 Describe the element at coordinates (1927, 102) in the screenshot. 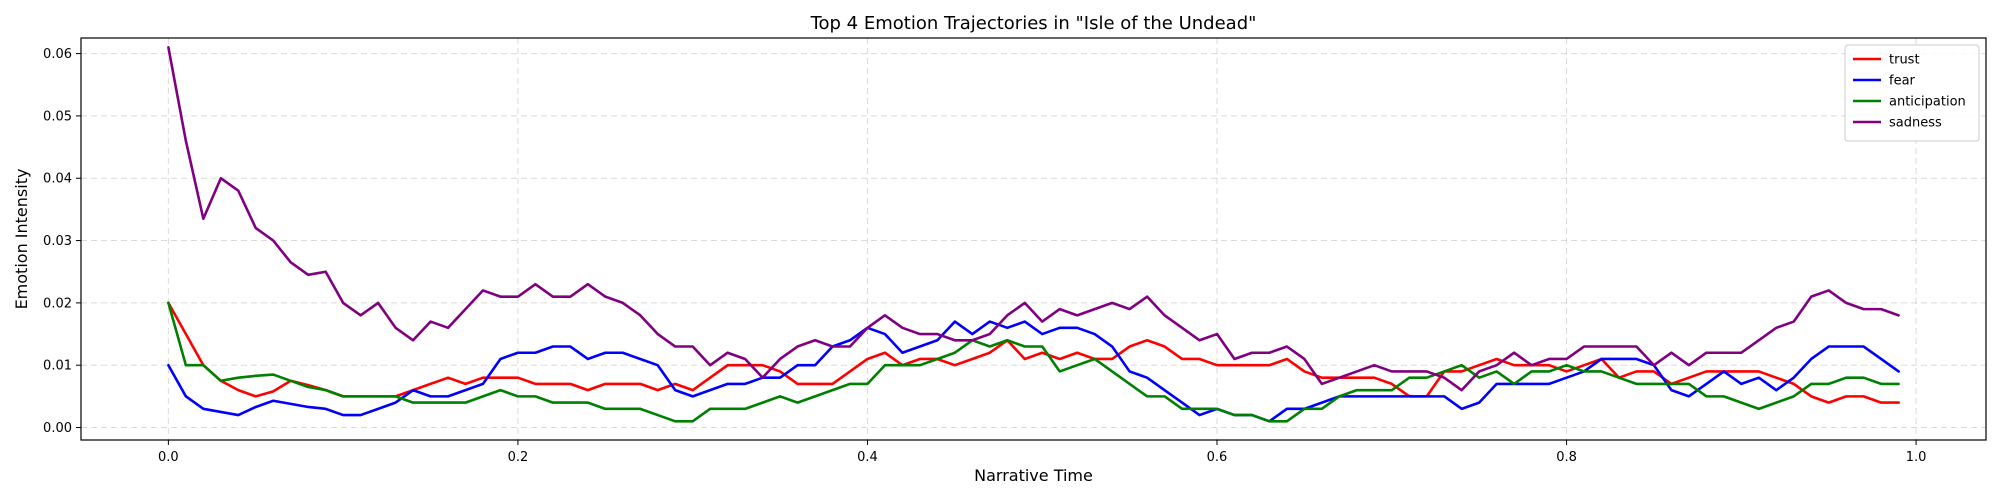

I see `legend-label-anticipation: anticipation` at that location.